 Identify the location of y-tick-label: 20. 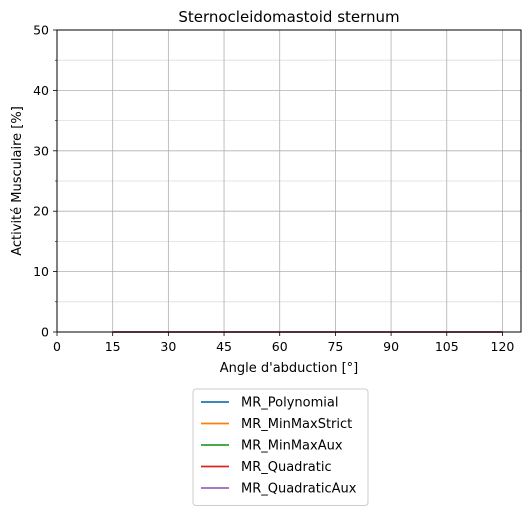
(41, 211).